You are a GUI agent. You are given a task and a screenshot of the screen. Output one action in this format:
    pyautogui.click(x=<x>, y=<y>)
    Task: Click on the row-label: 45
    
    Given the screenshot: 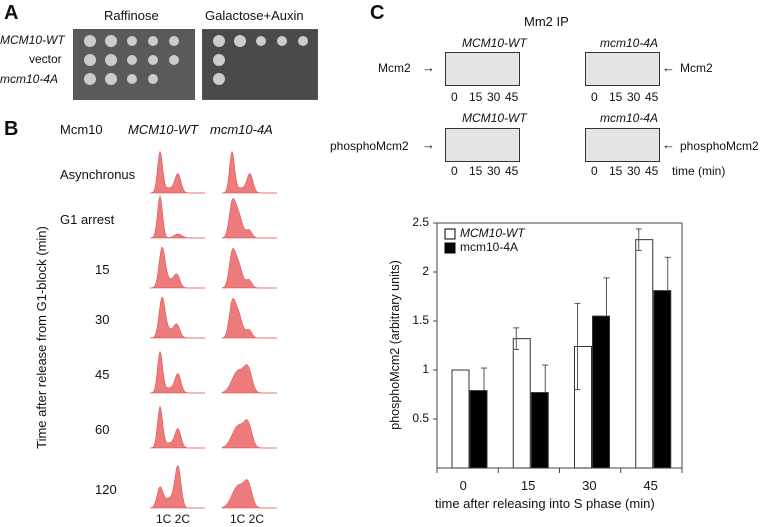 What is the action you would take?
    pyautogui.click(x=102, y=374)
    